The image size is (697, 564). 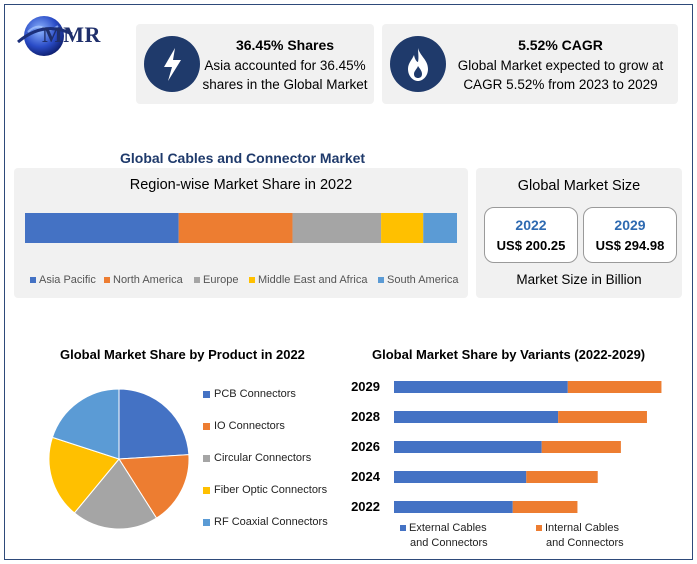 I want to click on market-size-footer: Market Size in Billion, so click(x=579, y=279).